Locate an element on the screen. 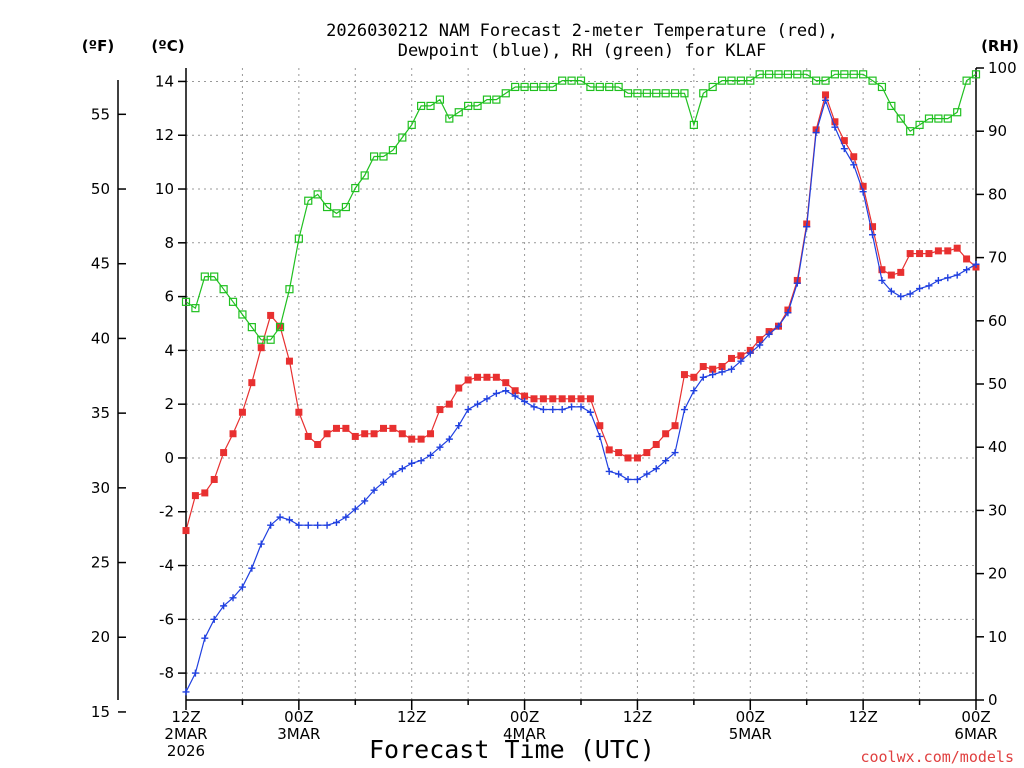 This screenshot has height=768, width=1024. x-tick-label: 2MAR is located at coordinates (185, 734).